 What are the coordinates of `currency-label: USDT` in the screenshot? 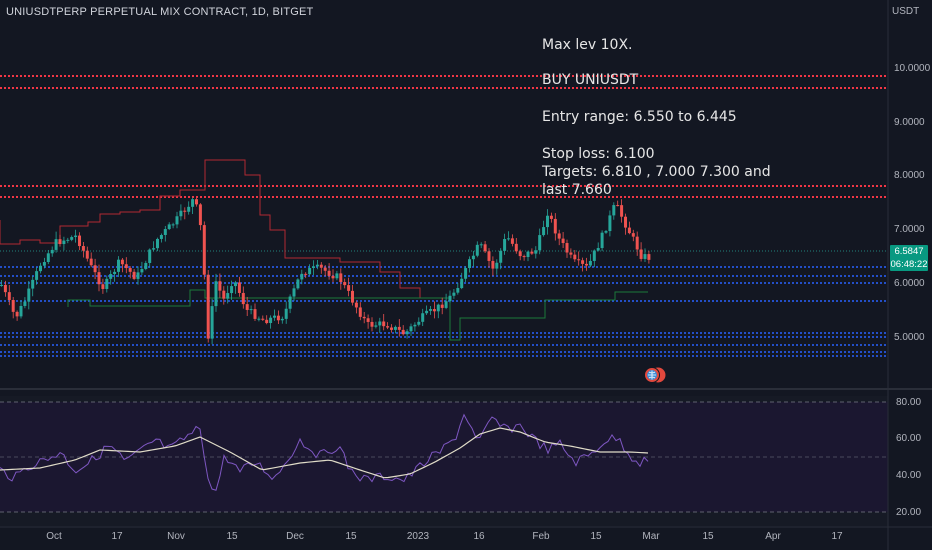 It's located at (906, 11).